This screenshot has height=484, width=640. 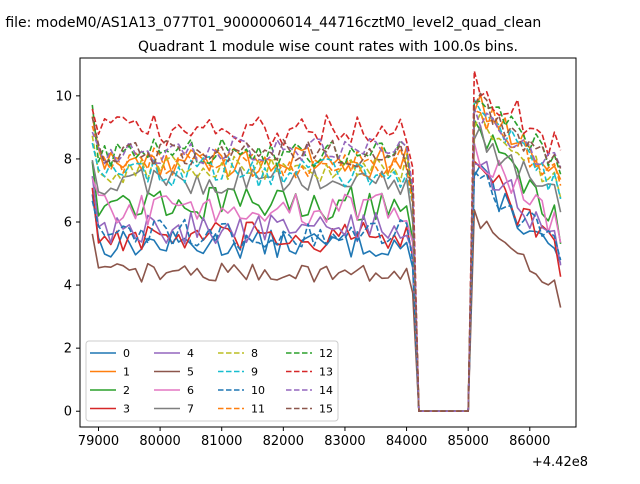 What do you see at coordinates (258, 409) in the screenshot?
I see `legend-label-11: 11` at bounding box center [258, 409].